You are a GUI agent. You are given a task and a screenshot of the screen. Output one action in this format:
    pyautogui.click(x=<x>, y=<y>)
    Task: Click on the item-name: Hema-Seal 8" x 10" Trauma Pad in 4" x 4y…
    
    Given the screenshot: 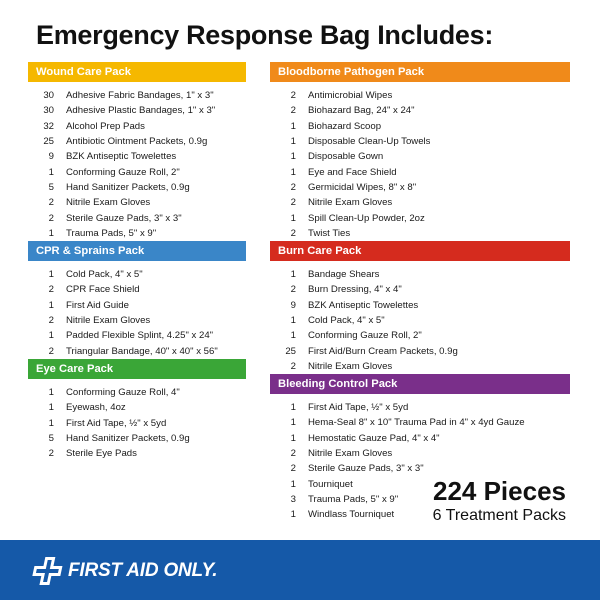 What is the action you would take?
    pyautogui.click(x=416, y=423)
    